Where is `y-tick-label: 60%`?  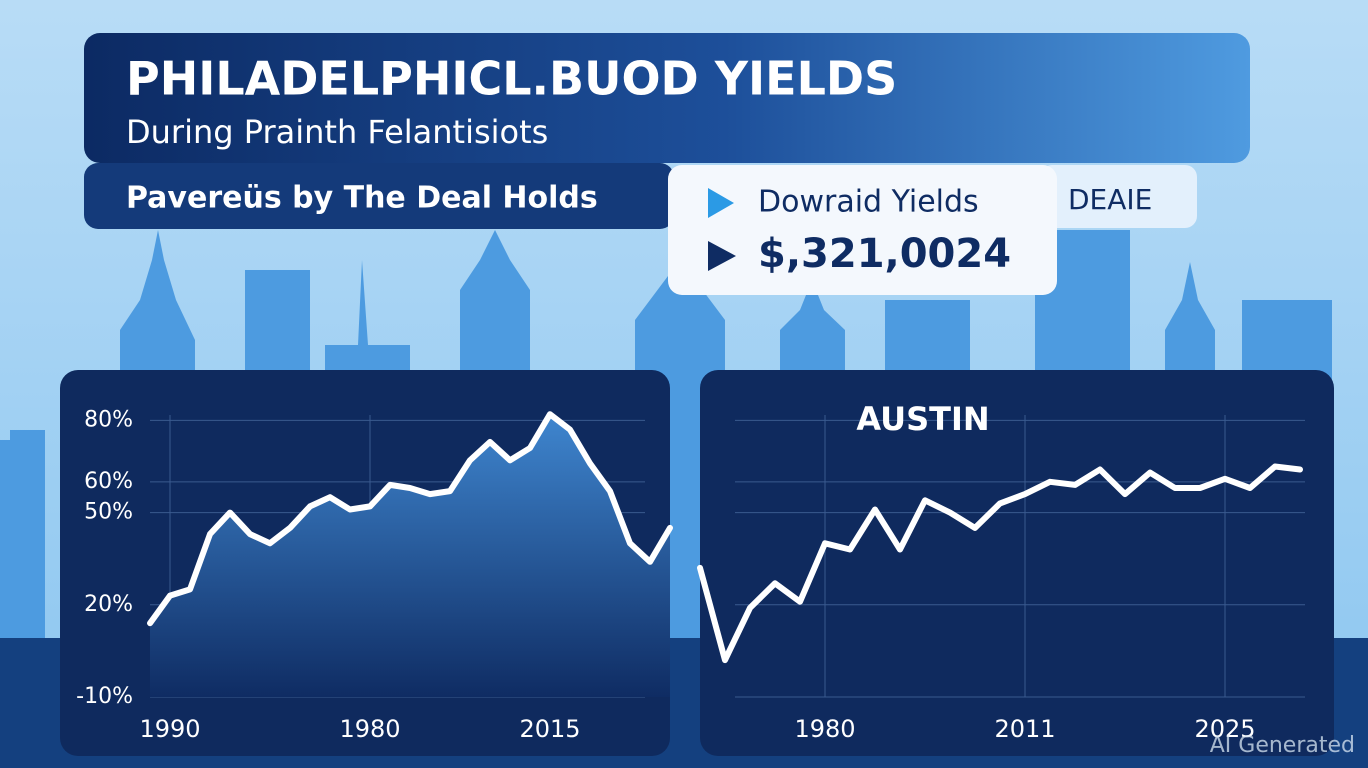
y-tick-label: 60% is located at coordinates (108, 481).